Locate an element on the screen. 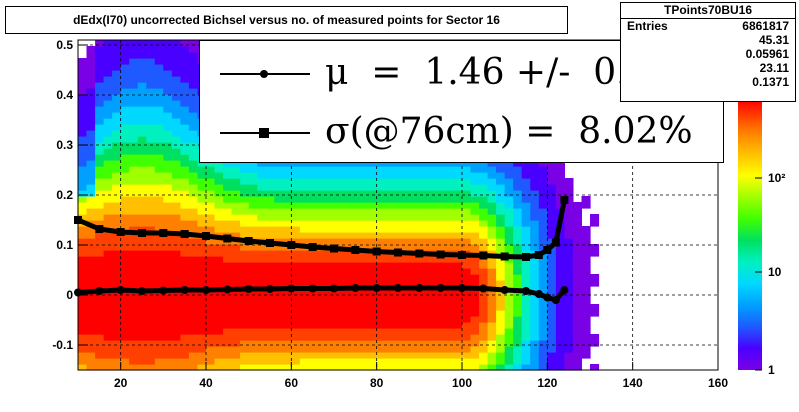  y-tick-label: 0.3 is located at coordinates (64, 145).